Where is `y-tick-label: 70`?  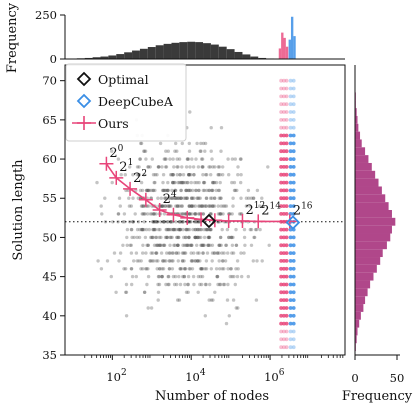 y-tick-label: 70 is located at coordinates (49, 81).